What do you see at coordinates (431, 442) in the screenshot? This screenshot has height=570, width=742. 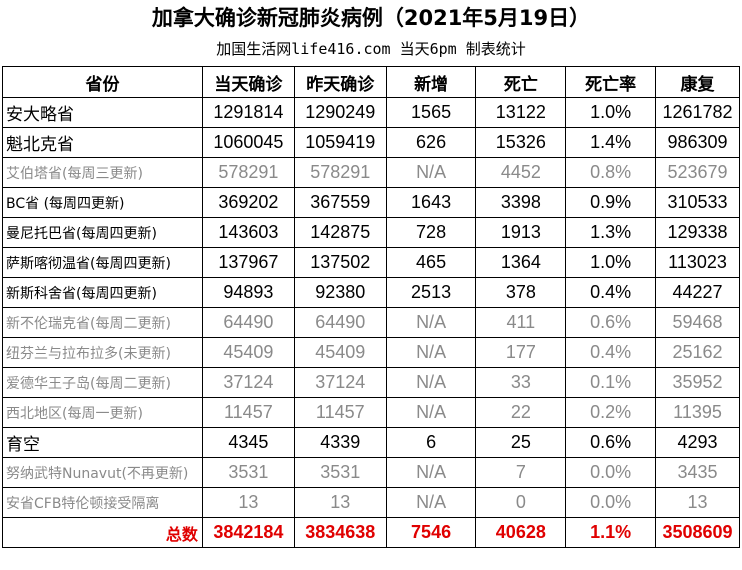 I see `cell: 6` at bounding box center [431, 442].